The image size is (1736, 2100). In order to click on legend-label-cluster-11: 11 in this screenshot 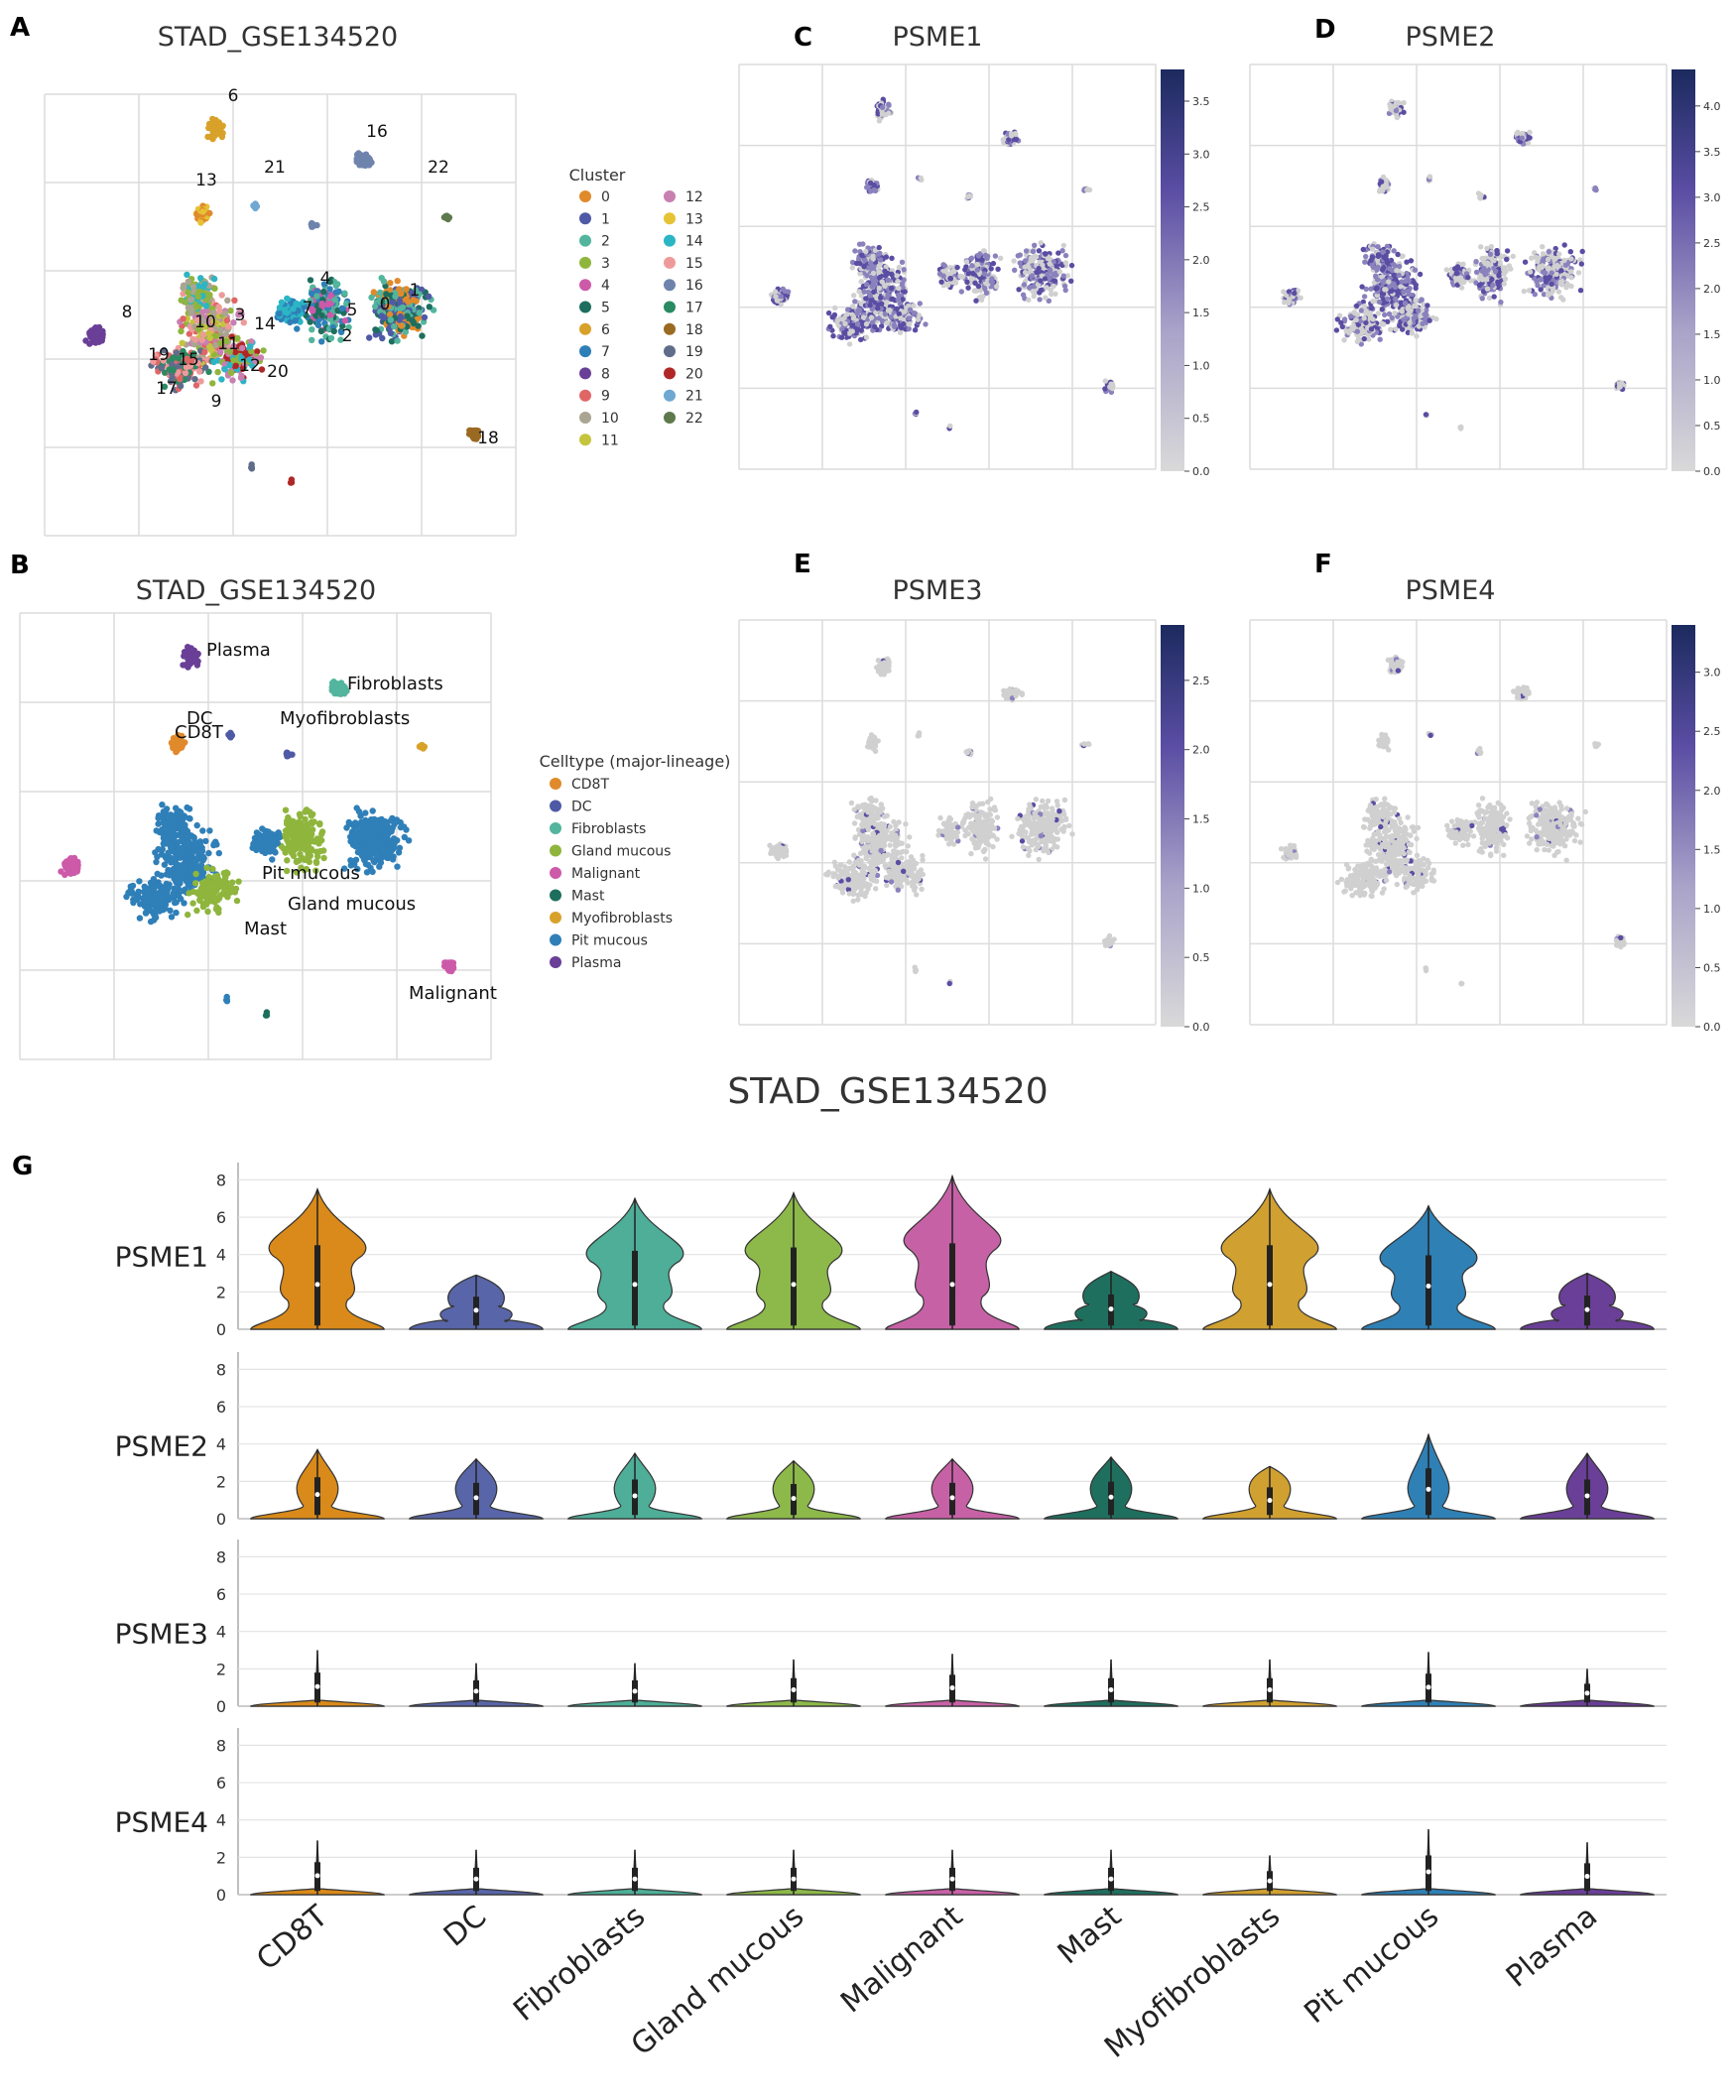, I will do `click(610, 440)`.